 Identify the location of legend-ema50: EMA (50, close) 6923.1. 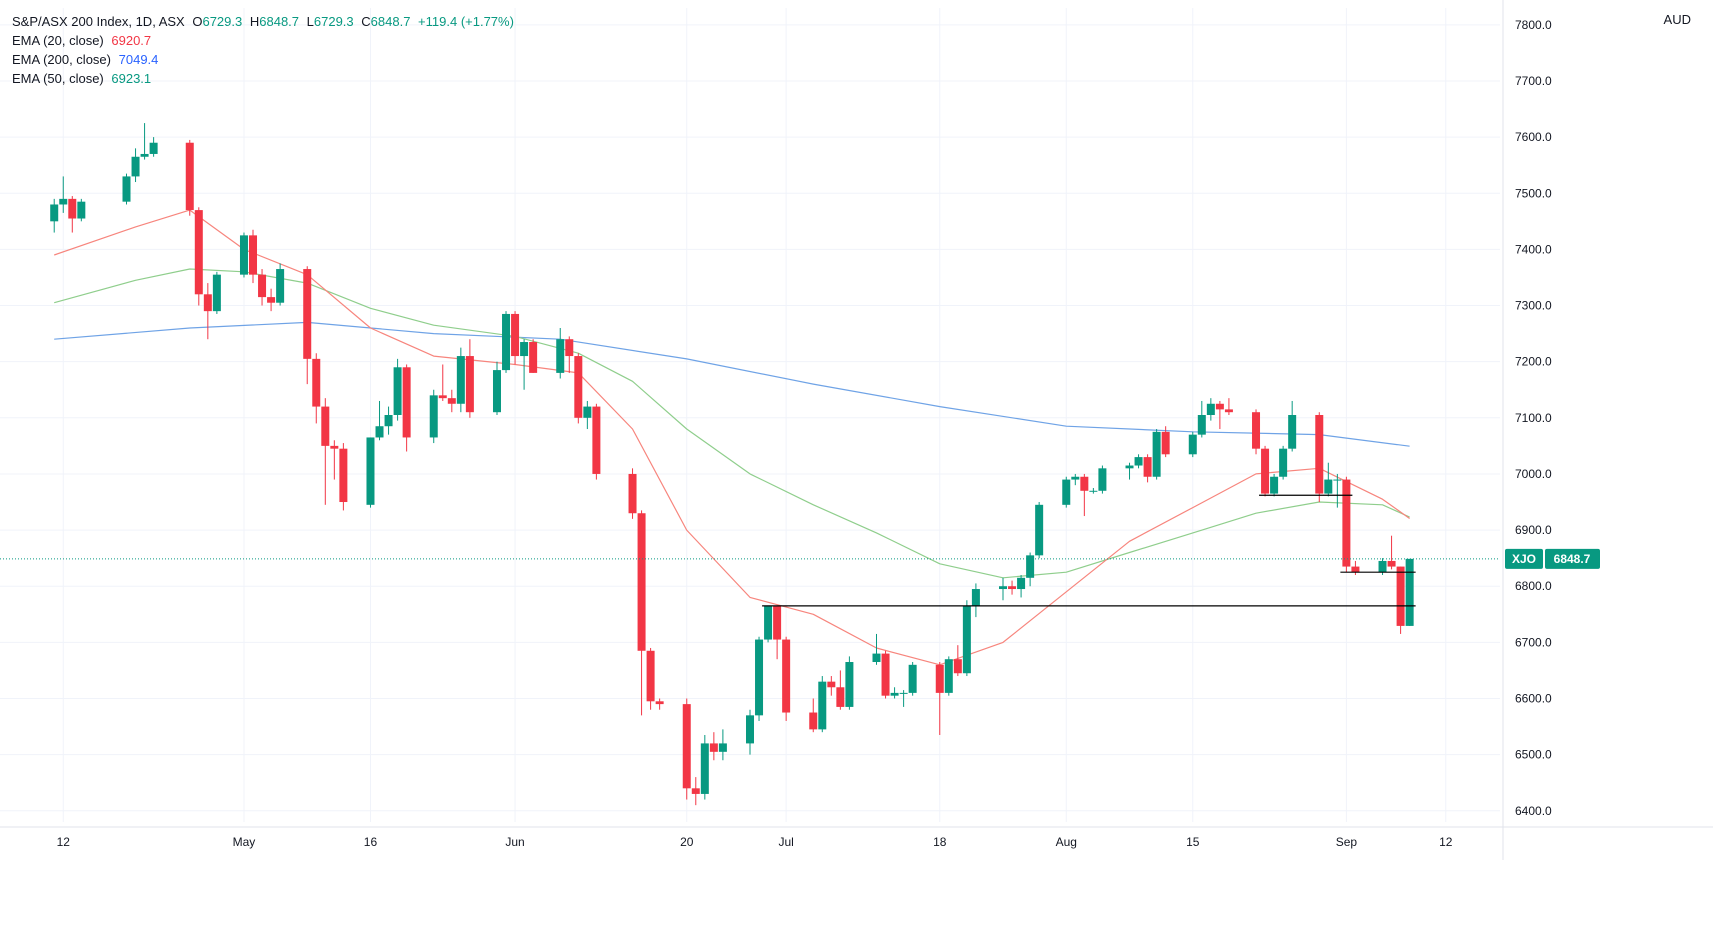
(263, 78).